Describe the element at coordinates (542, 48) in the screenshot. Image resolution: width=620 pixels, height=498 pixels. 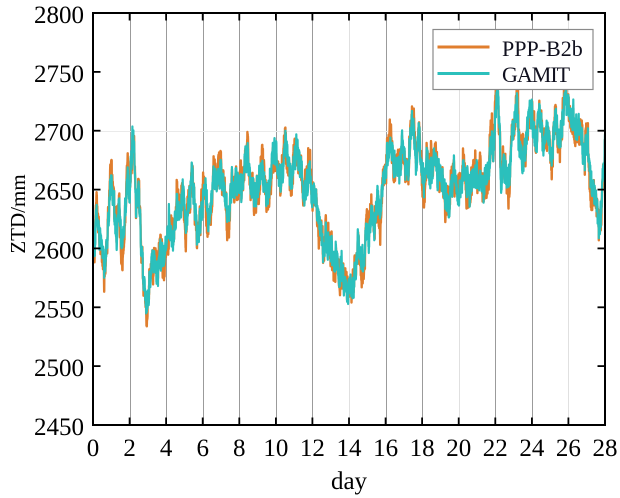
I see `svg-text: PPP-B2b` at that location.